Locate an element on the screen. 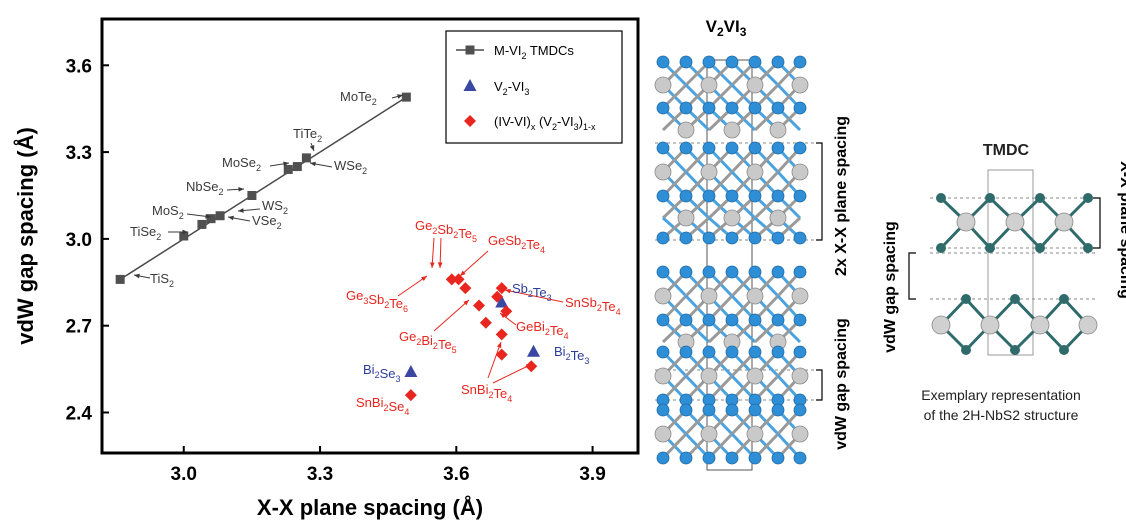 The image size is (1126, 522). point-label: GeBi2Te4 is located at coordinates (542, 330).